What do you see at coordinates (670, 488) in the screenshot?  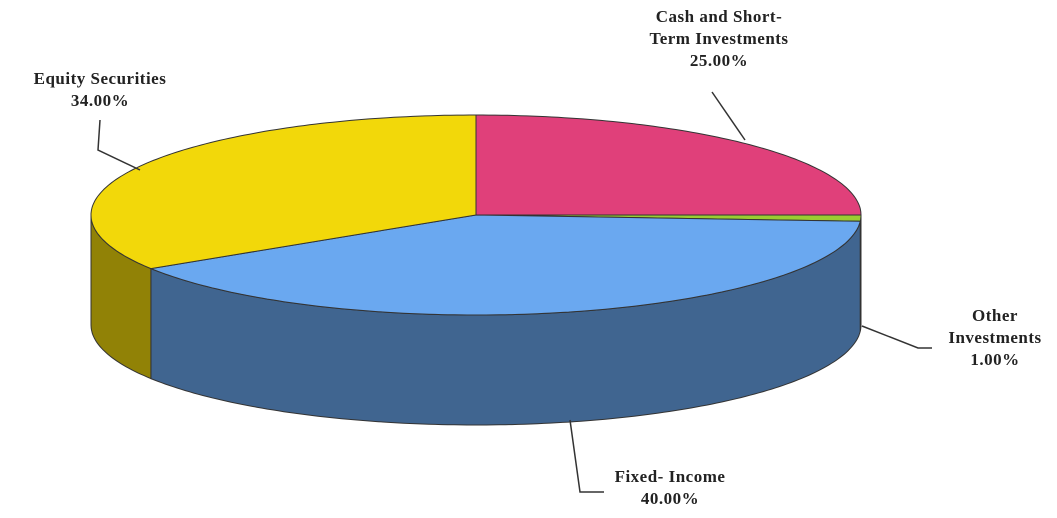 I see `slice-label: Fixed- Income 40.00%` at bounding box center [670, 488].